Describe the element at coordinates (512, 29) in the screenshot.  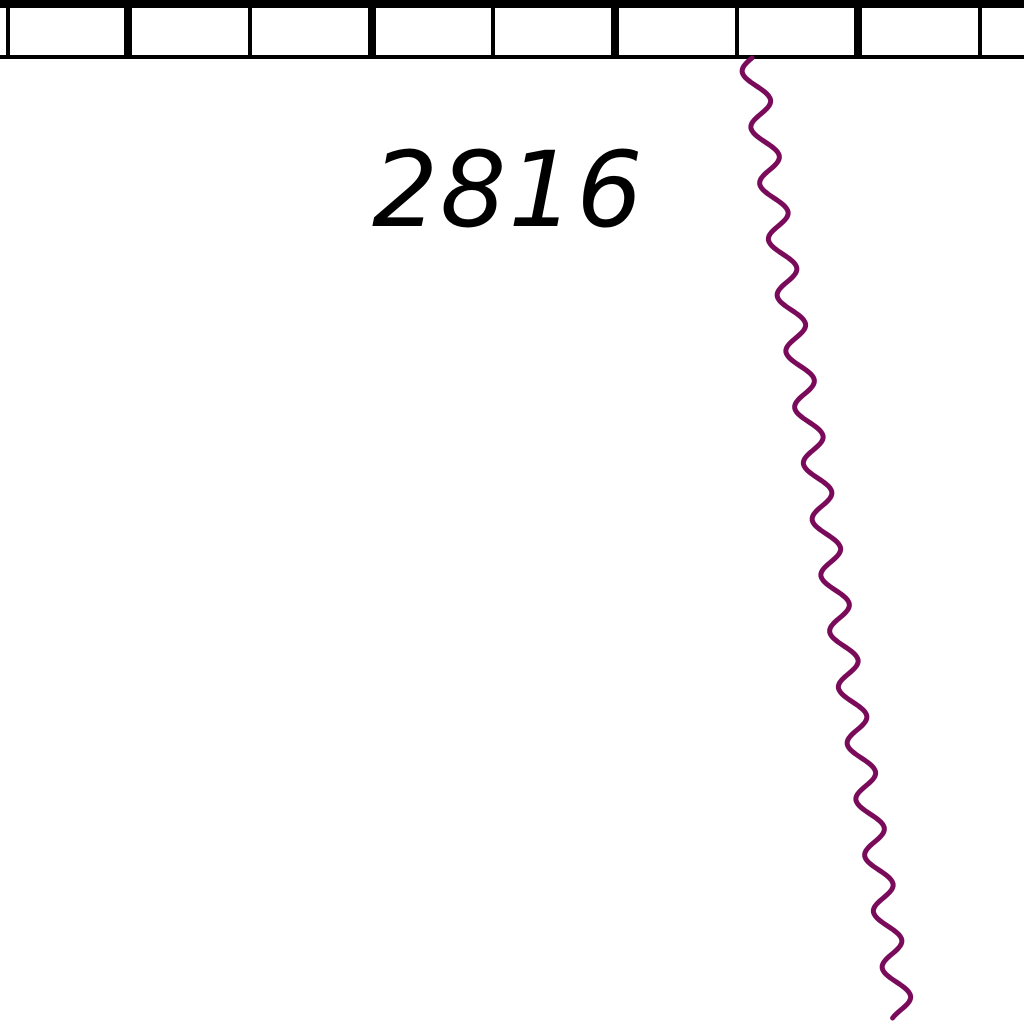
I see `scale-bar` at that location.